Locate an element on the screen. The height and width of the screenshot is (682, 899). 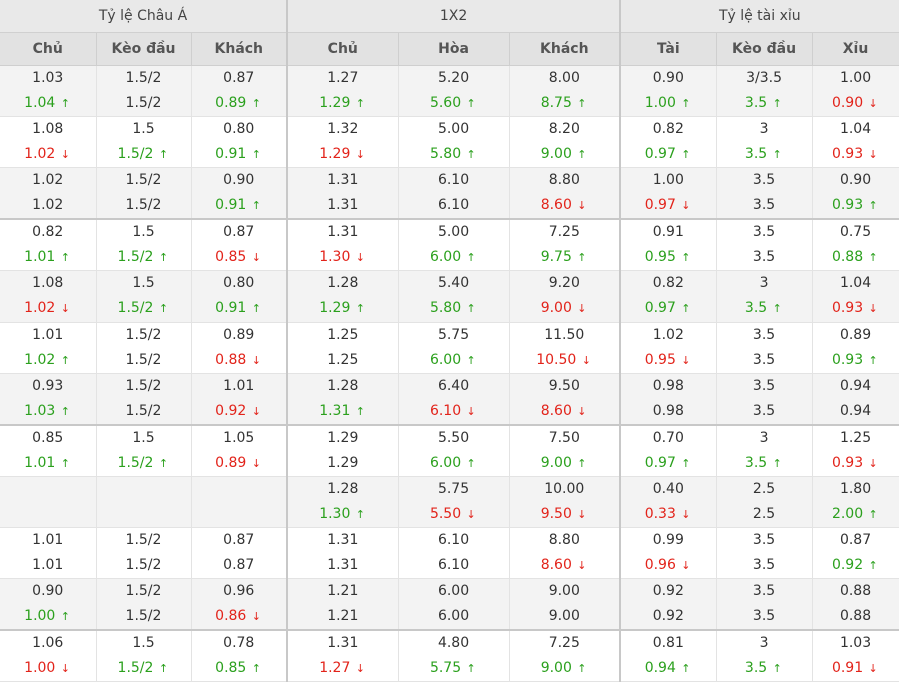
opening-odds: 0.92 is located at coordinates (668, 591).